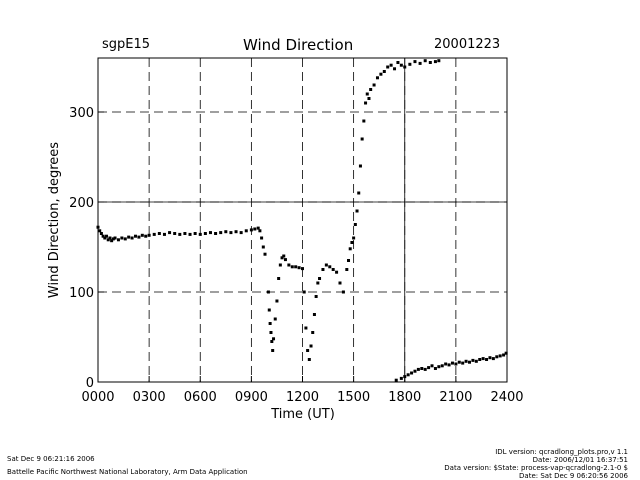 The image size is (640, 480). I want to click on y-tick-label: 300, so click(81, 113).